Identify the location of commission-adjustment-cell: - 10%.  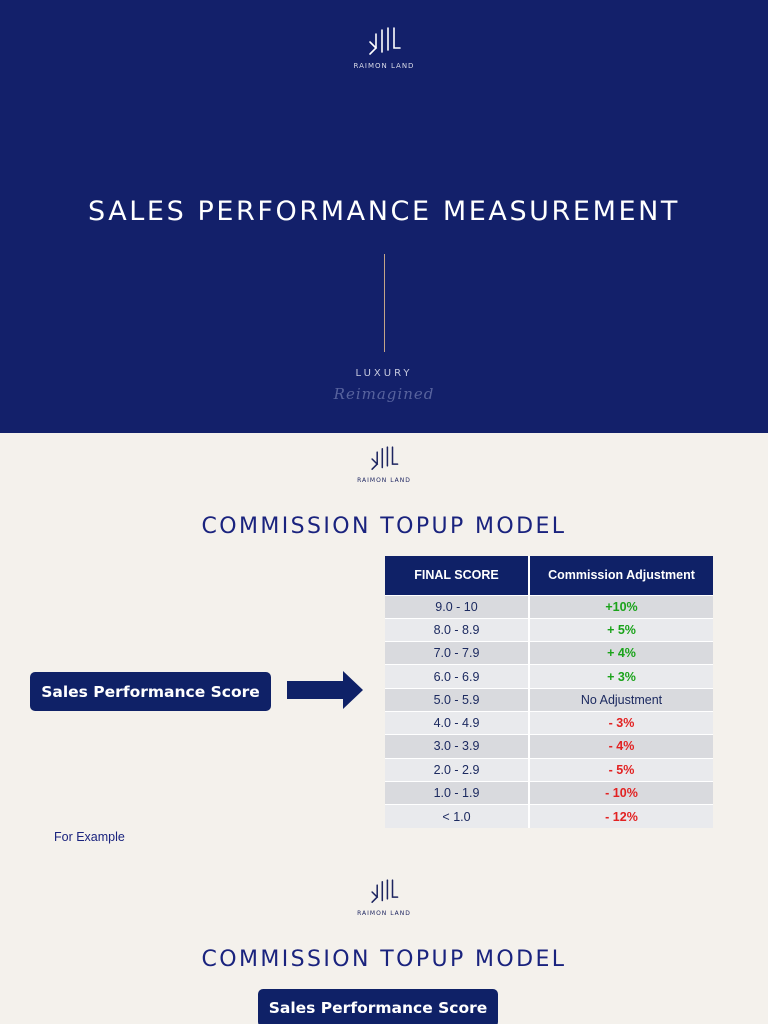
(621, 792).